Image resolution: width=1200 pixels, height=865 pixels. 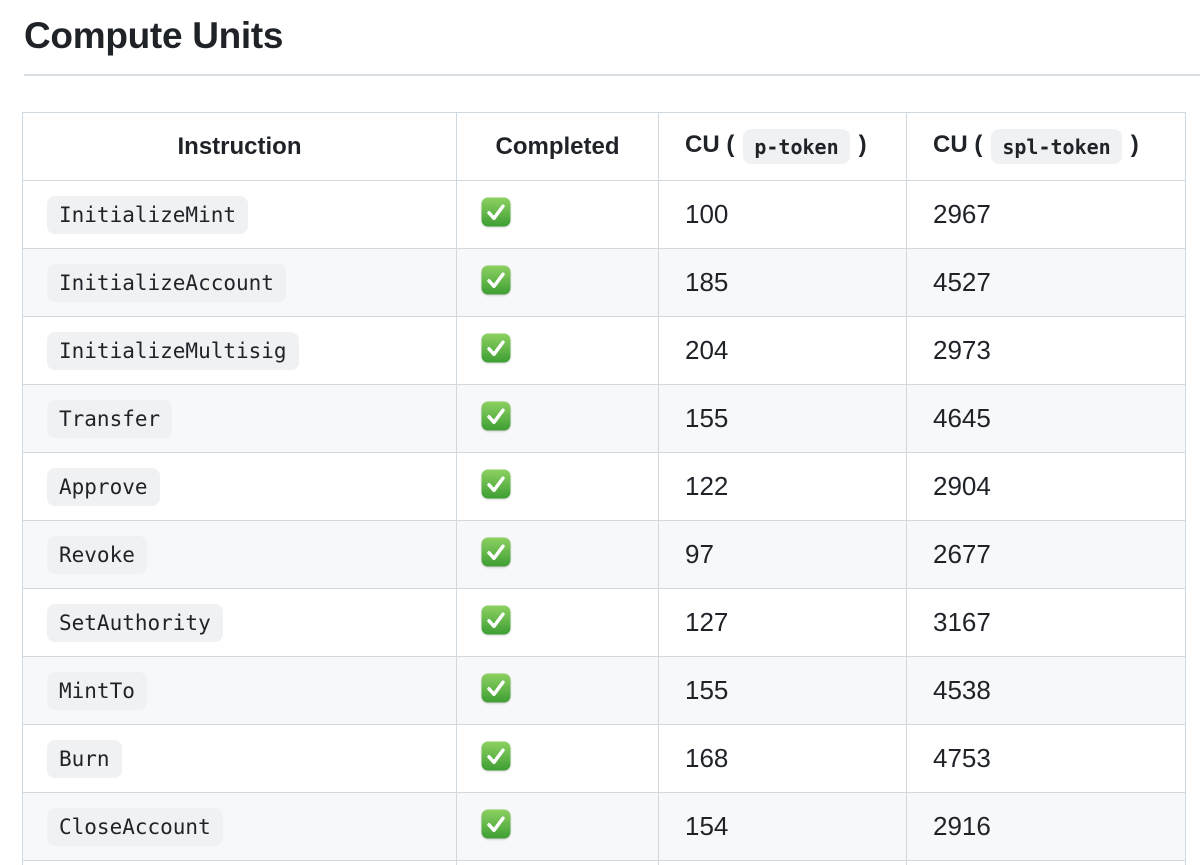 I want to click on cu-p-token-value: 204, so click(x=782, y=350).